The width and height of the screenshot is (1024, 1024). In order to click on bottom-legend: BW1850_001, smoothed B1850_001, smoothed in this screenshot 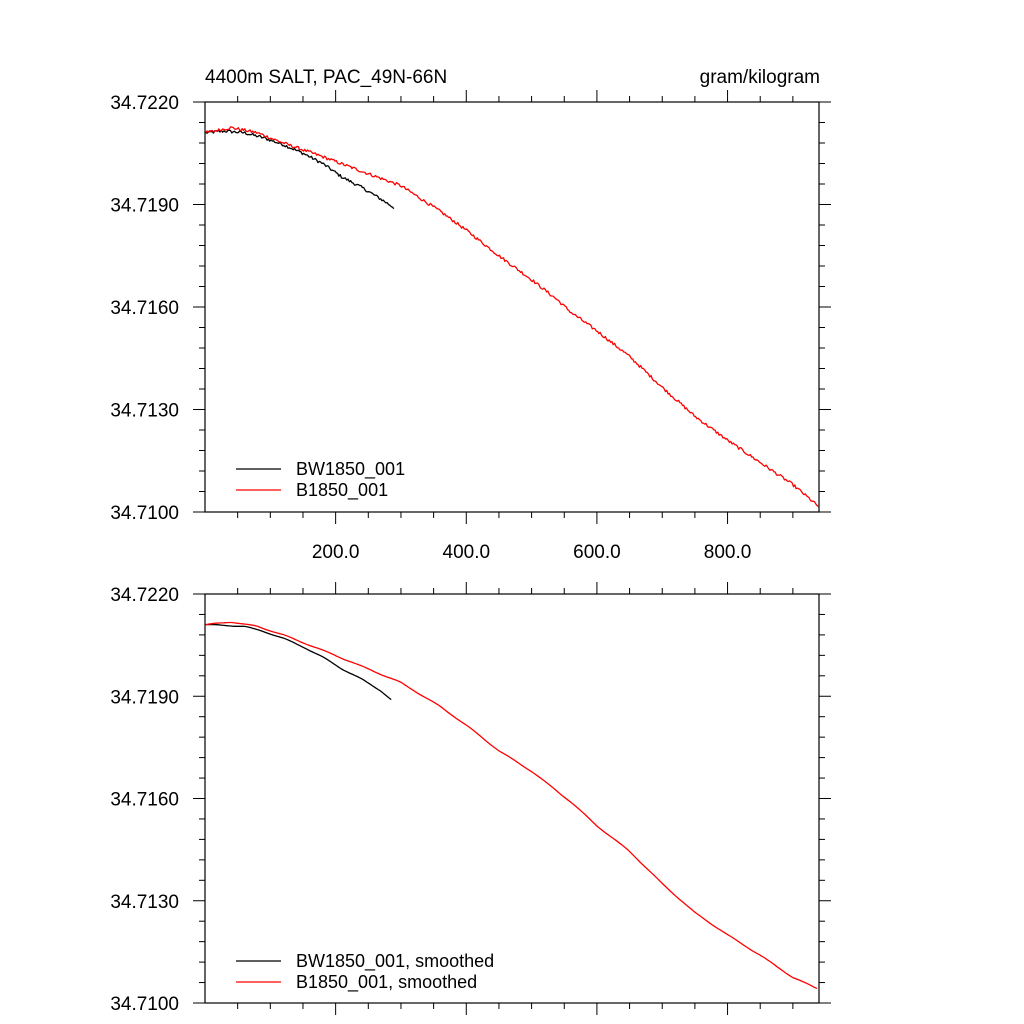, I will do `click(365, 972)`.